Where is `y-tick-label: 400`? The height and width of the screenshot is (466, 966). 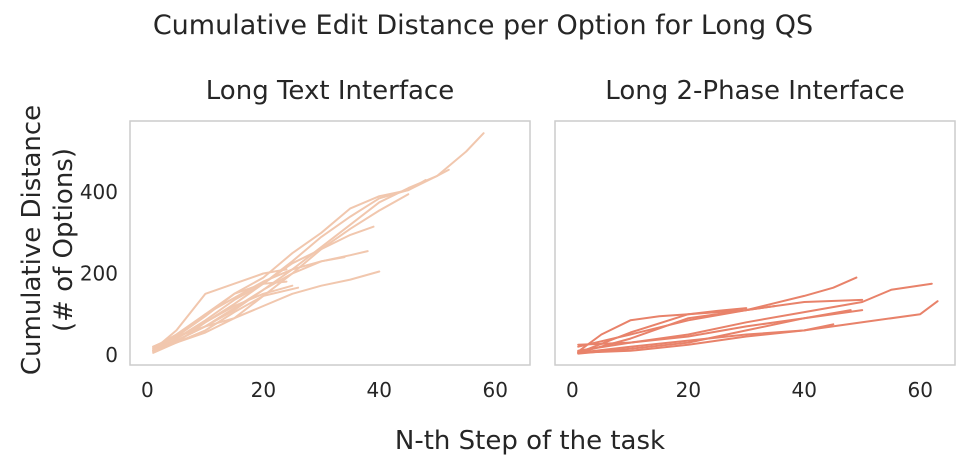 y-tick-label: 400 is located at coordinates (99, 192).